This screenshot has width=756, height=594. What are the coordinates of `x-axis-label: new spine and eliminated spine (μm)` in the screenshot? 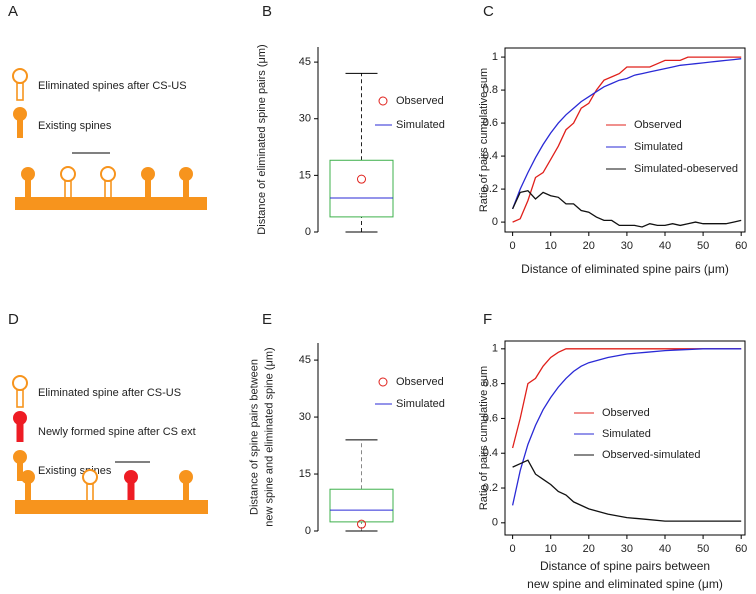 It's located at (625, 584).